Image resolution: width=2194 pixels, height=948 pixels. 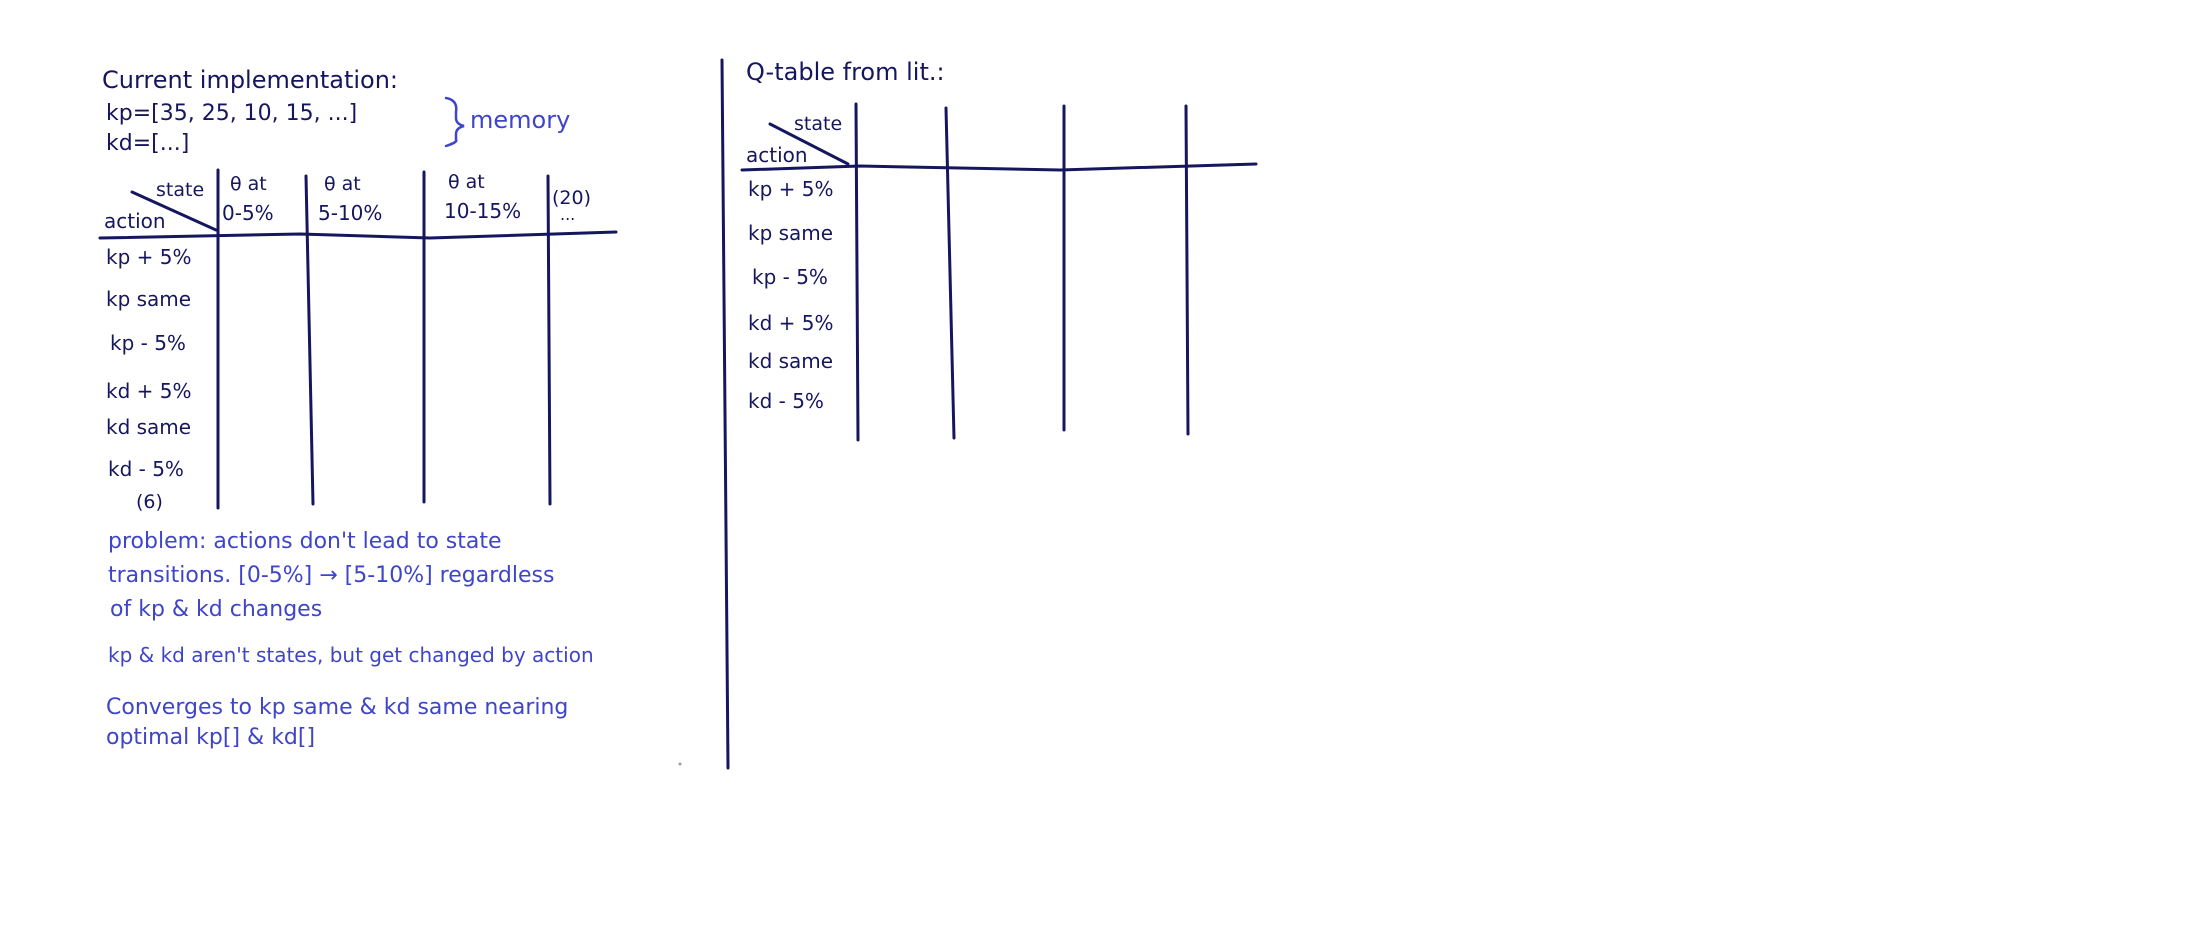 What do you see at coordinates (790, 277) in the screenshot?
I see `right-row-3: kp - 5%` at bounding box center [790, 277].